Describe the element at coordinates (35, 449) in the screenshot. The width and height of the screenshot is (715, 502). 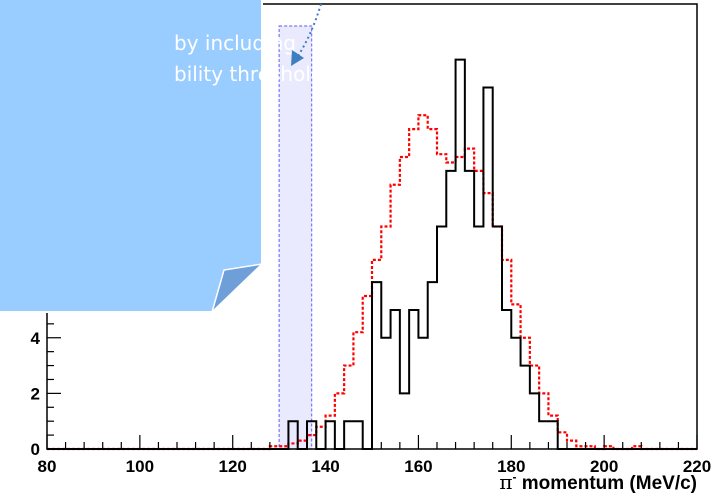
I see `y-tick-label: 0` at that location.